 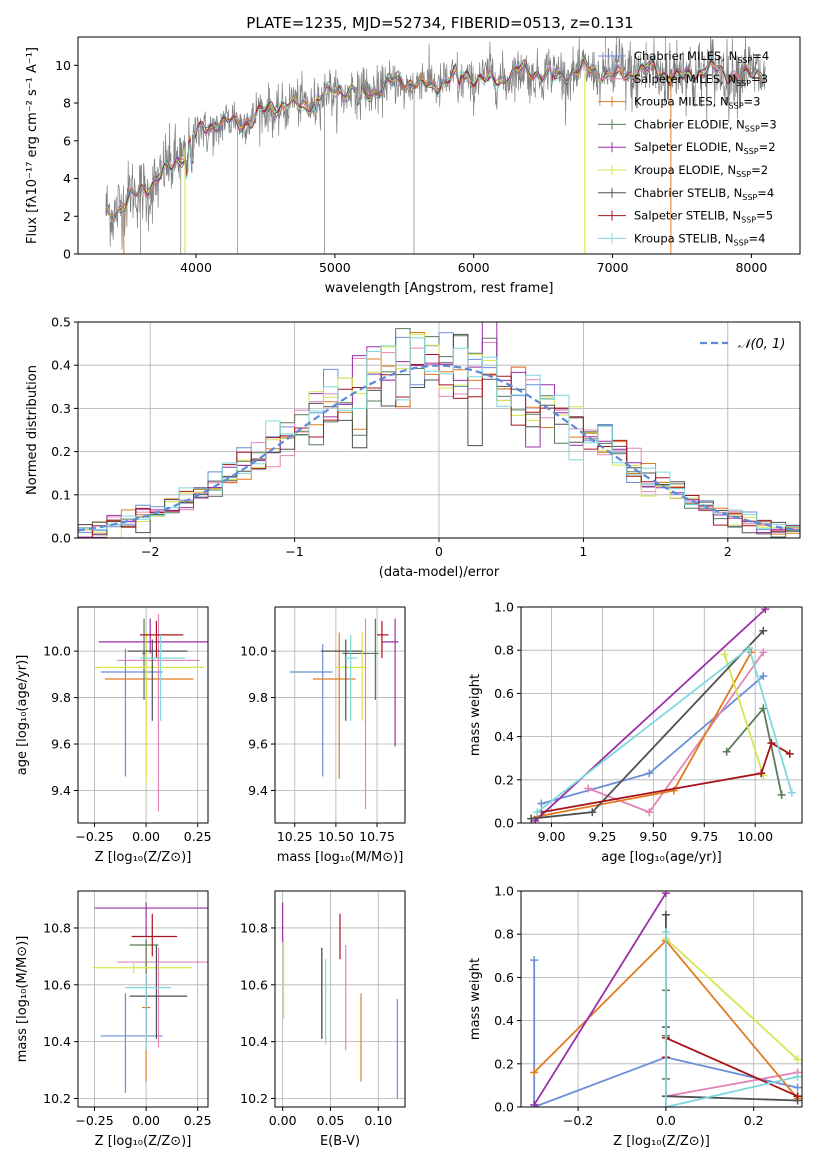 I want to click on legend-label-salpeter_elodie: Salpeter ELODIE, NSSP=2, so click(x=705, y=148).